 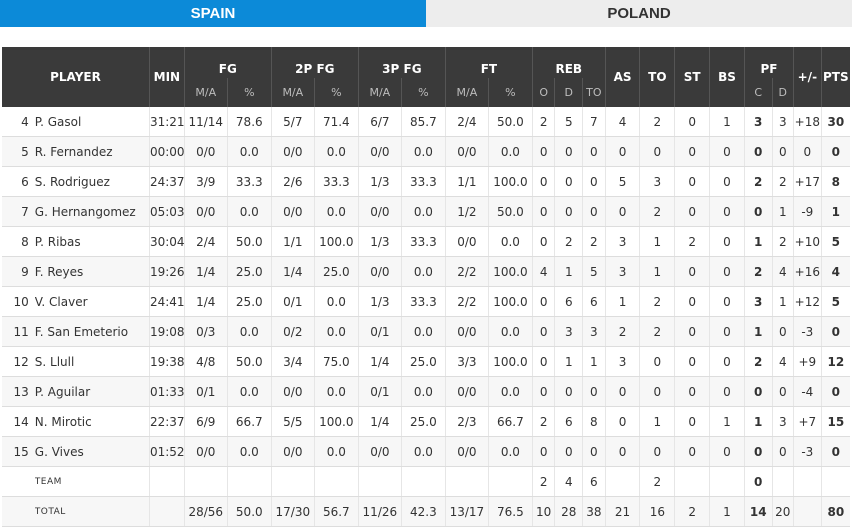 What do you see at coordinates (249, 511) in the screenshot?
I see `total-fg-pct: 50.0` at bounding box center [249, 511].